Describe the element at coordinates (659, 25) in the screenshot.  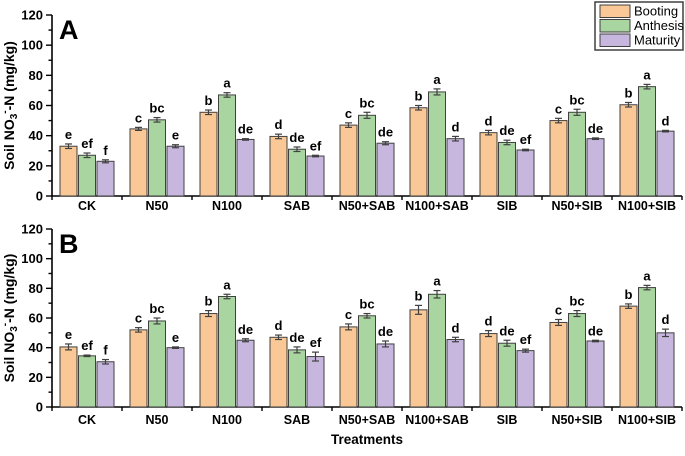
I see `legend-label: Anthesis` at that location.